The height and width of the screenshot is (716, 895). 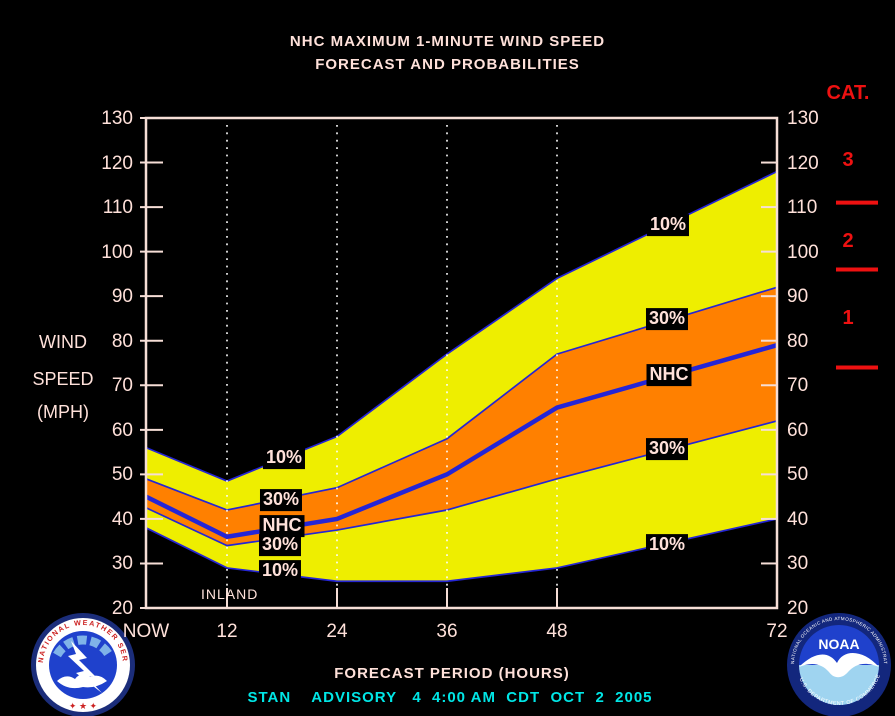 I want to click on band-label-left-4: 10%, so click(x=280, y=571).